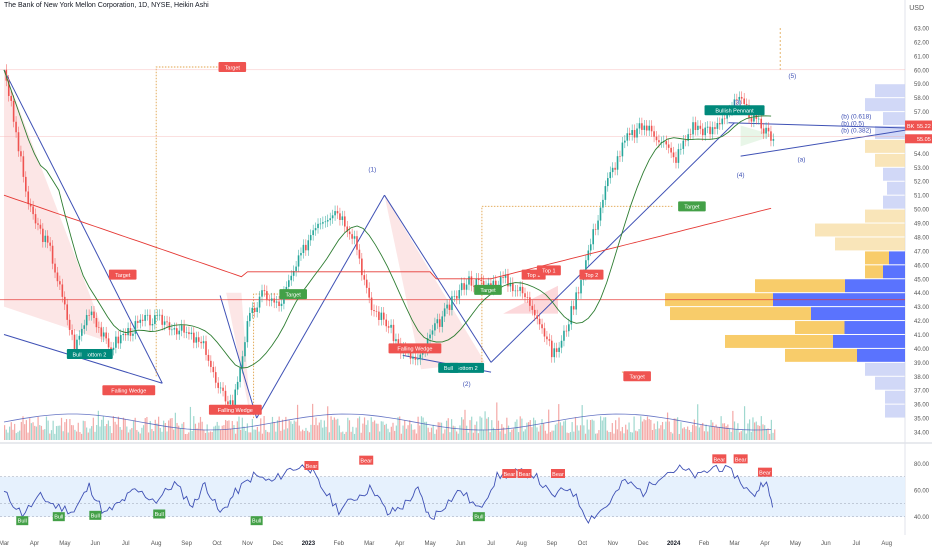 This screenshot has height=550, width=932. Describe the element at coordinates (525, 475) in the screenshot. I see `rsi-bear-label: Bear` at that location.